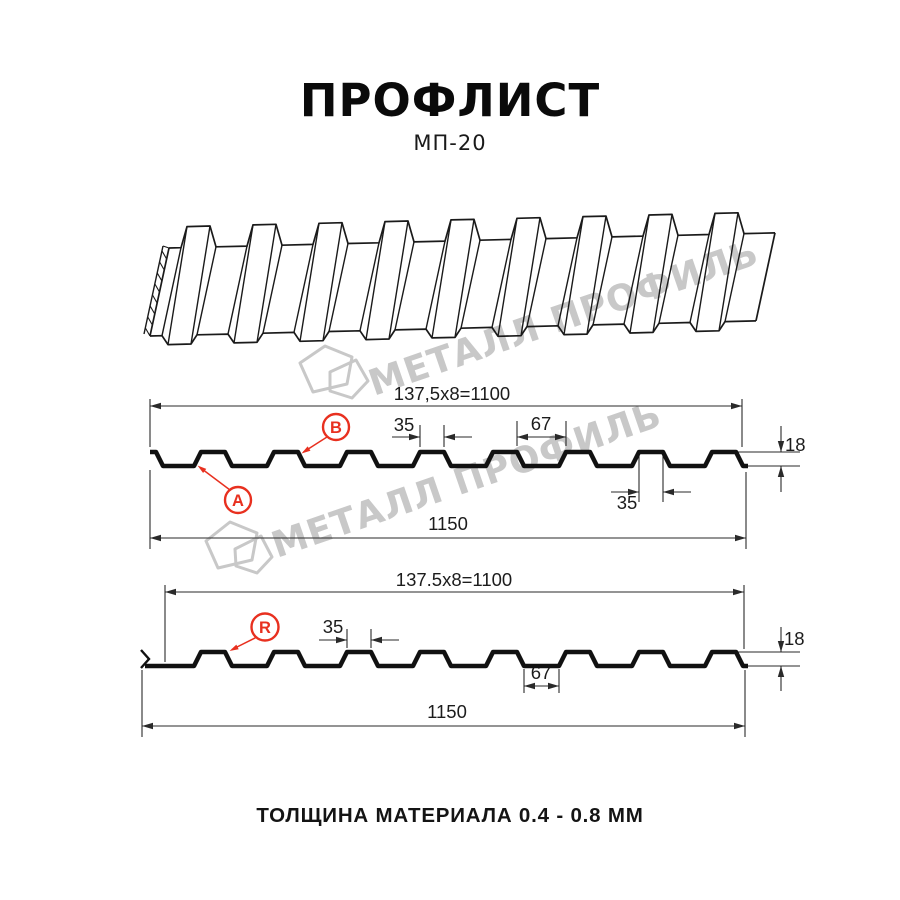 The image size is (900, 900). I want to click on page-subtitle: МП-20, so click(449, 143).